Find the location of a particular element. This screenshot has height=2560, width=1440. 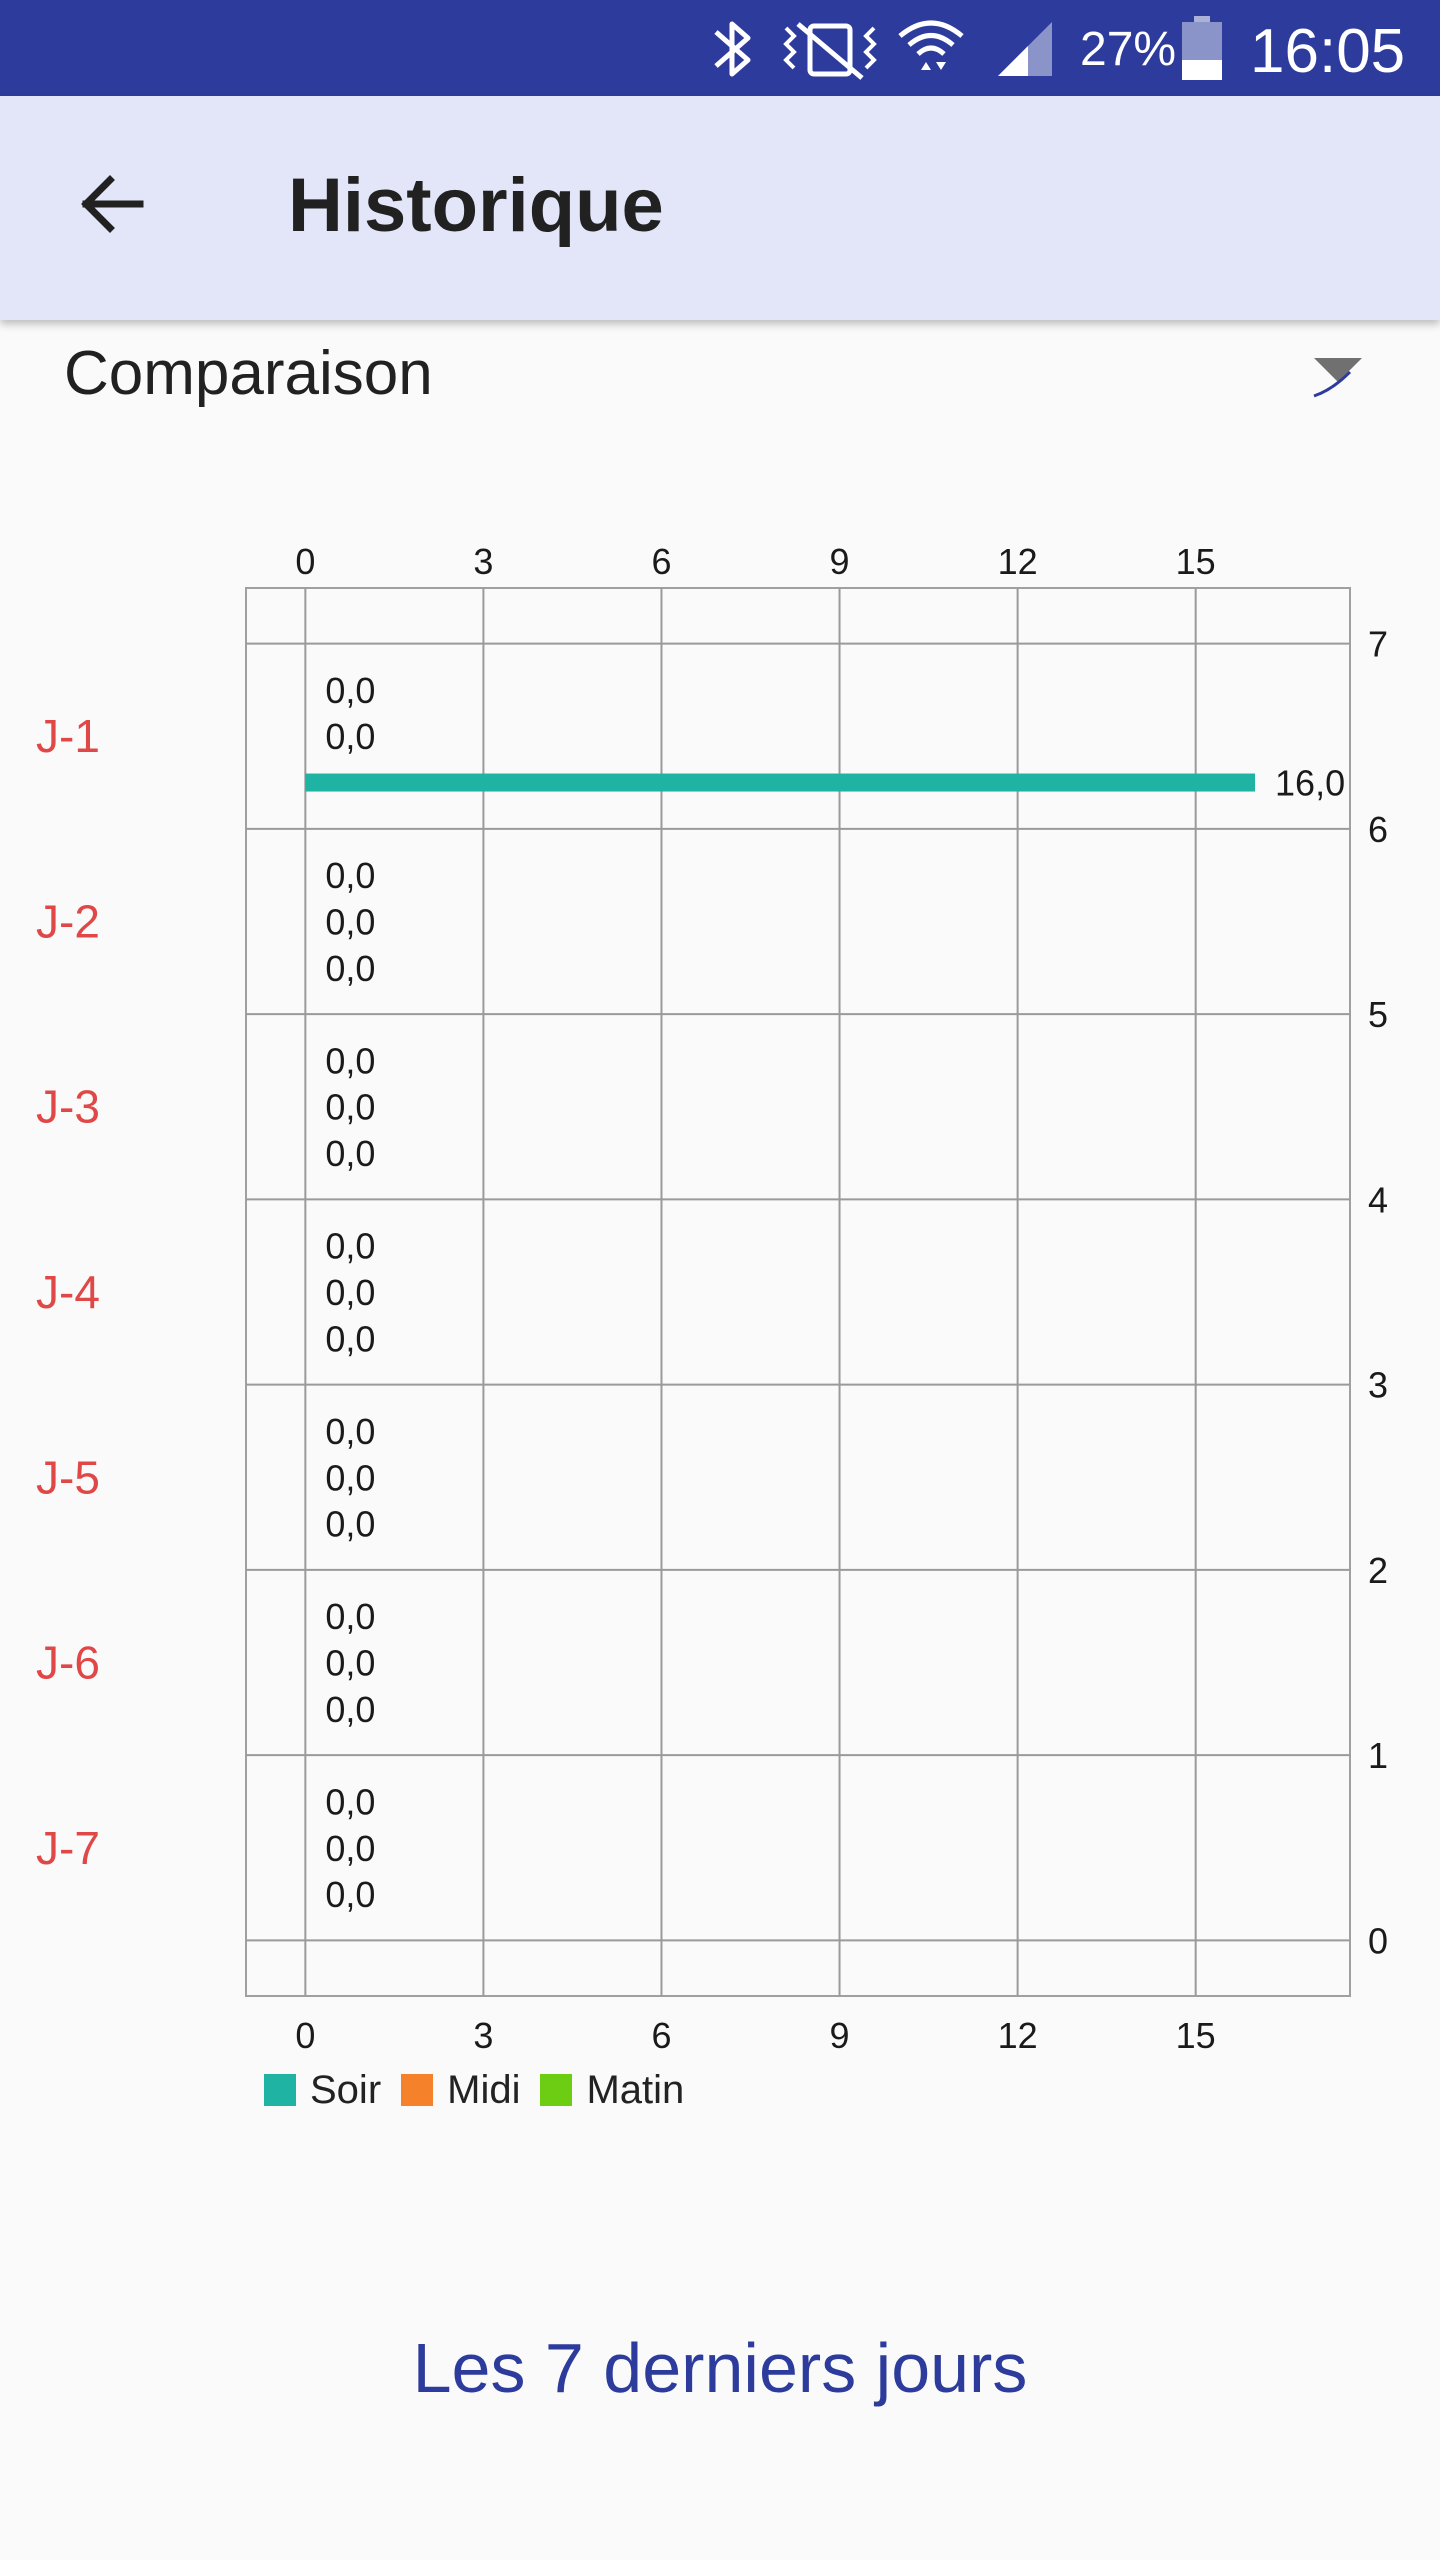

index-tick-label: 2 is located at coordinates (1378, 1570).